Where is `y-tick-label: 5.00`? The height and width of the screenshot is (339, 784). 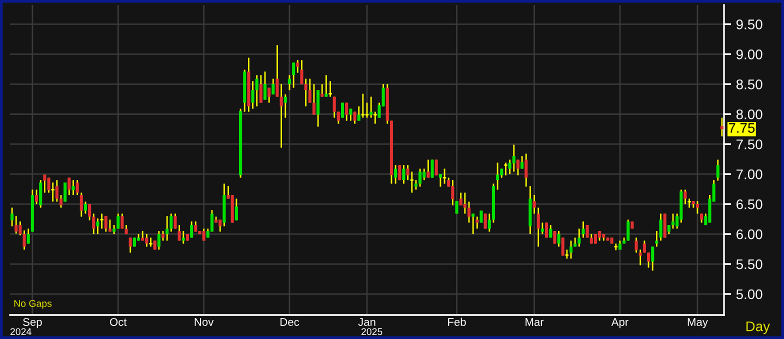 y-tick-label: 5.00 is located at coordinates (749, 294).